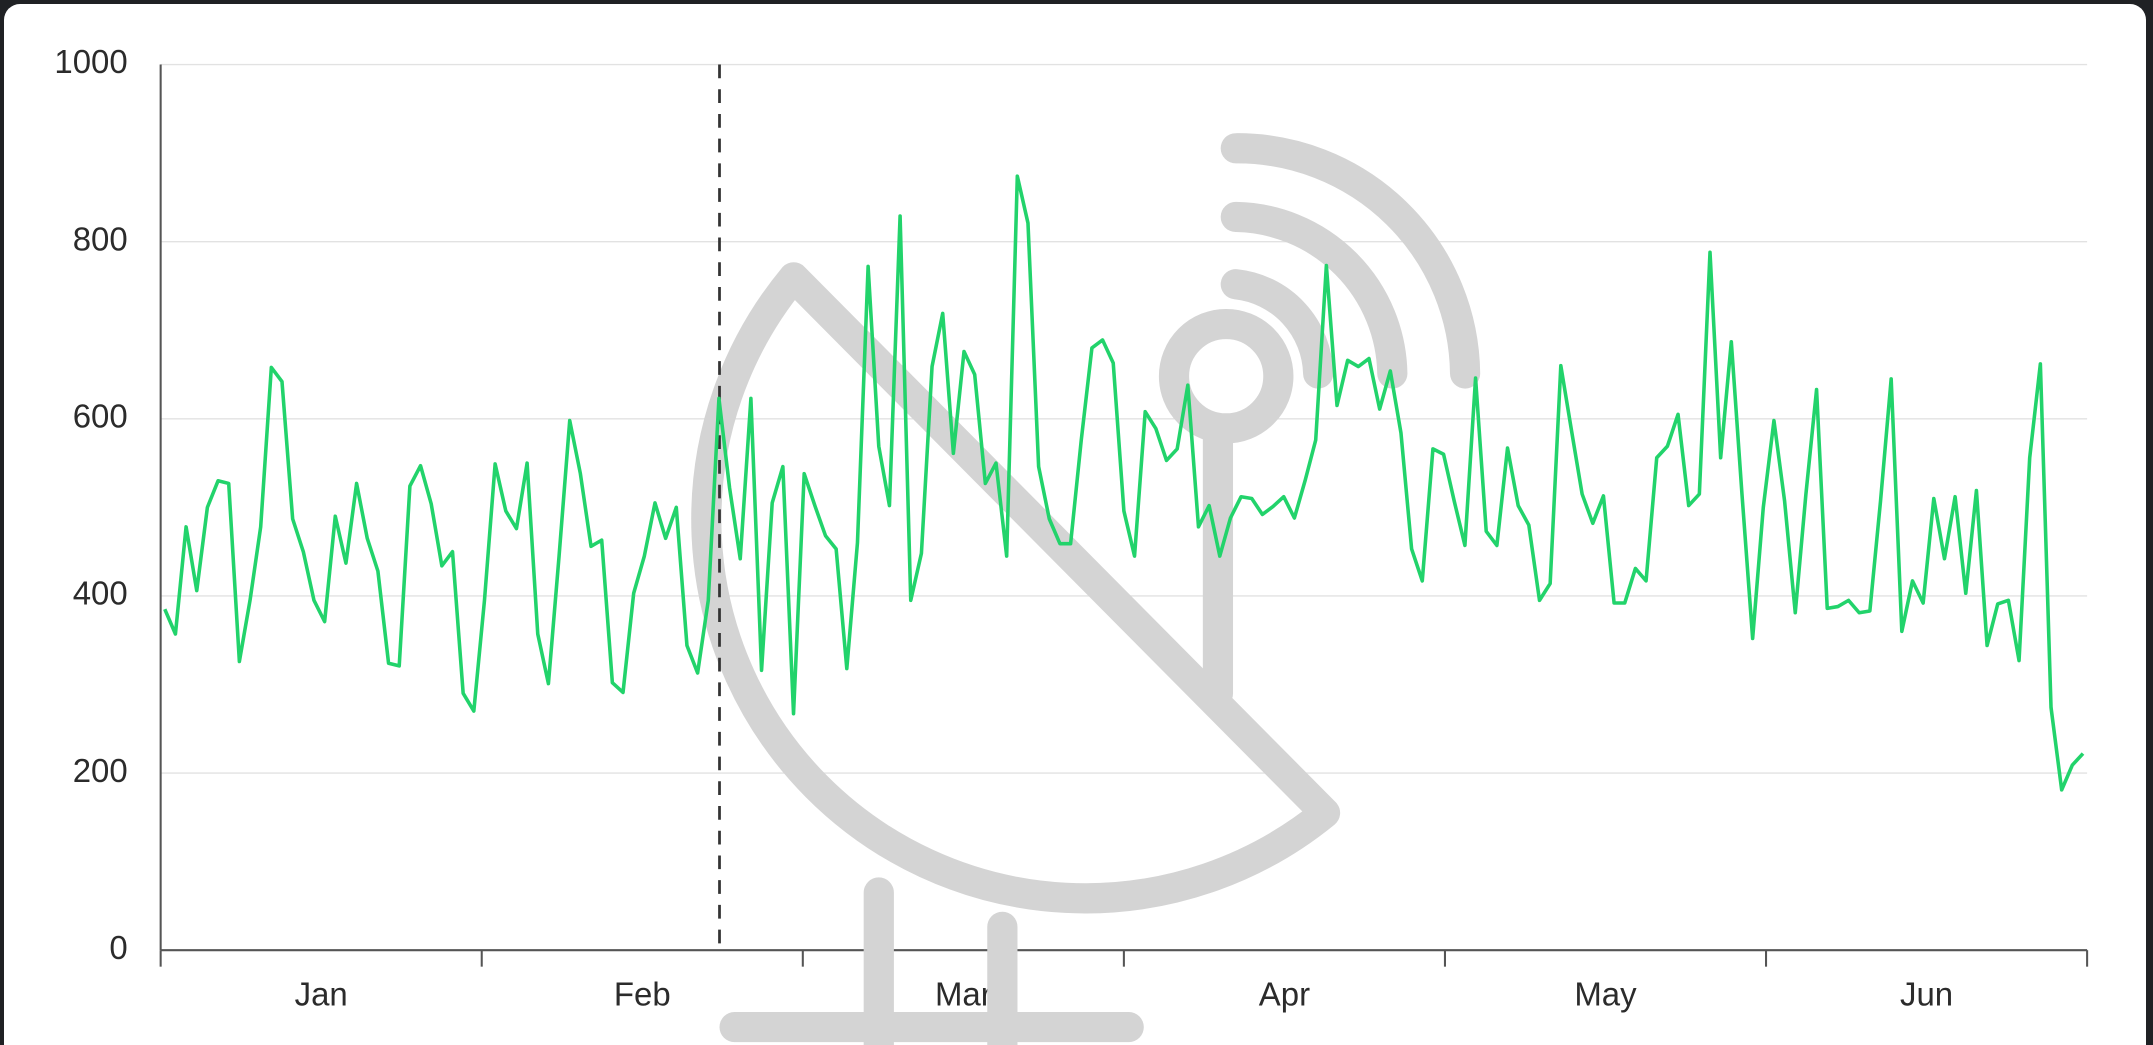 Image resolution: width=2153 pixels, height=1045 pixels. I want to click on y-tick-label: 400, so click(100, 593).